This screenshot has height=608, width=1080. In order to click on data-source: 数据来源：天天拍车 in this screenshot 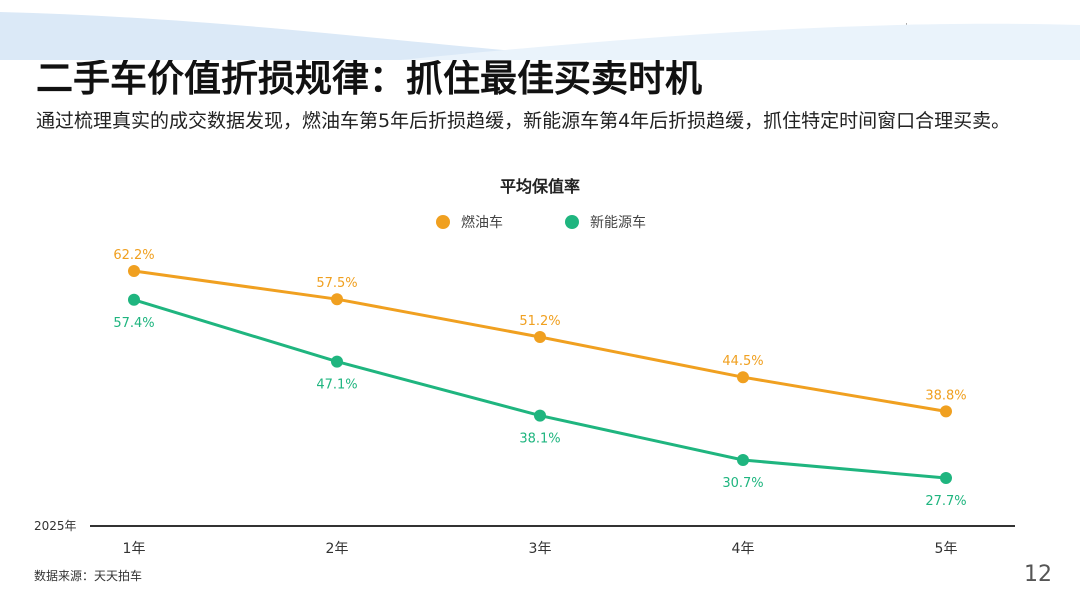, I will do `click(88, 576)`.